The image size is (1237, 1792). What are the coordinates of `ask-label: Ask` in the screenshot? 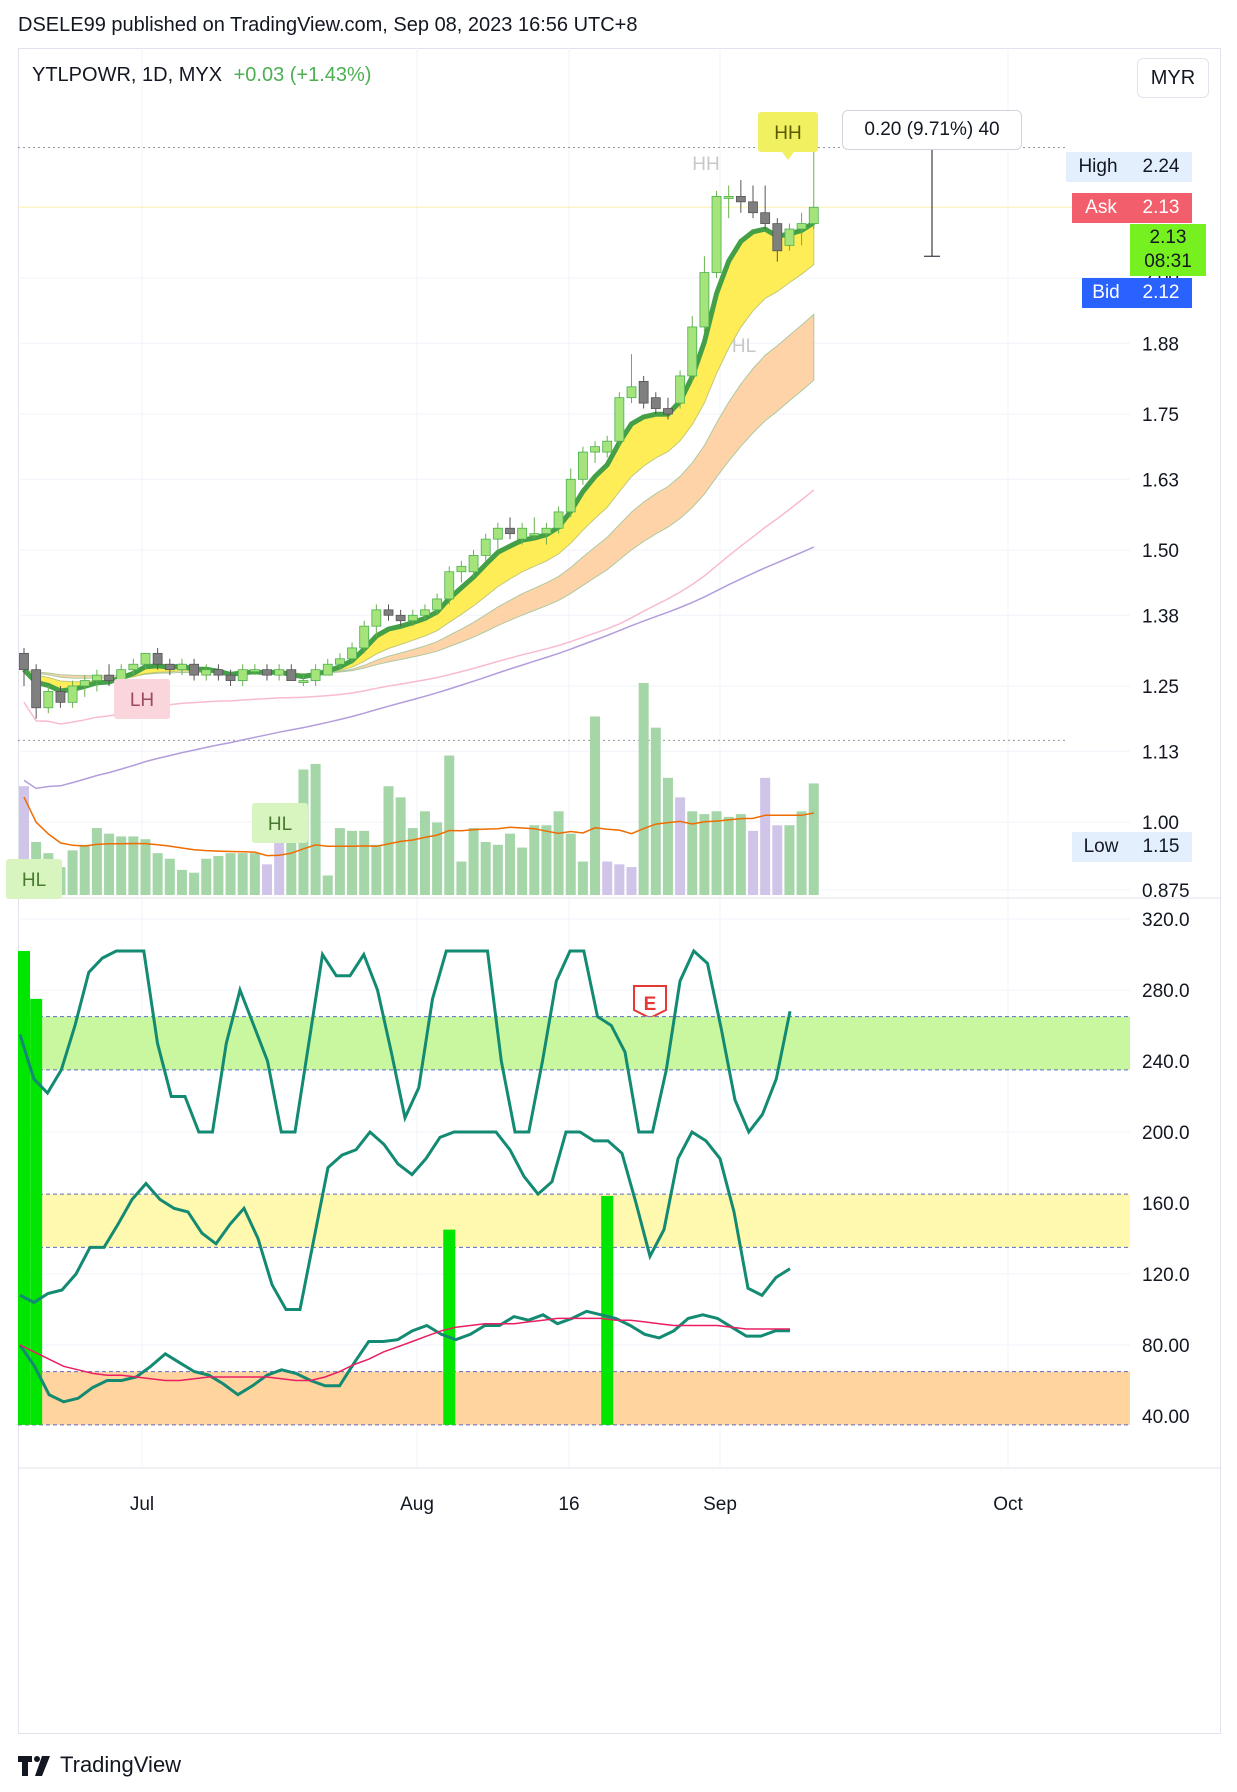 It's located at (1101, 208).